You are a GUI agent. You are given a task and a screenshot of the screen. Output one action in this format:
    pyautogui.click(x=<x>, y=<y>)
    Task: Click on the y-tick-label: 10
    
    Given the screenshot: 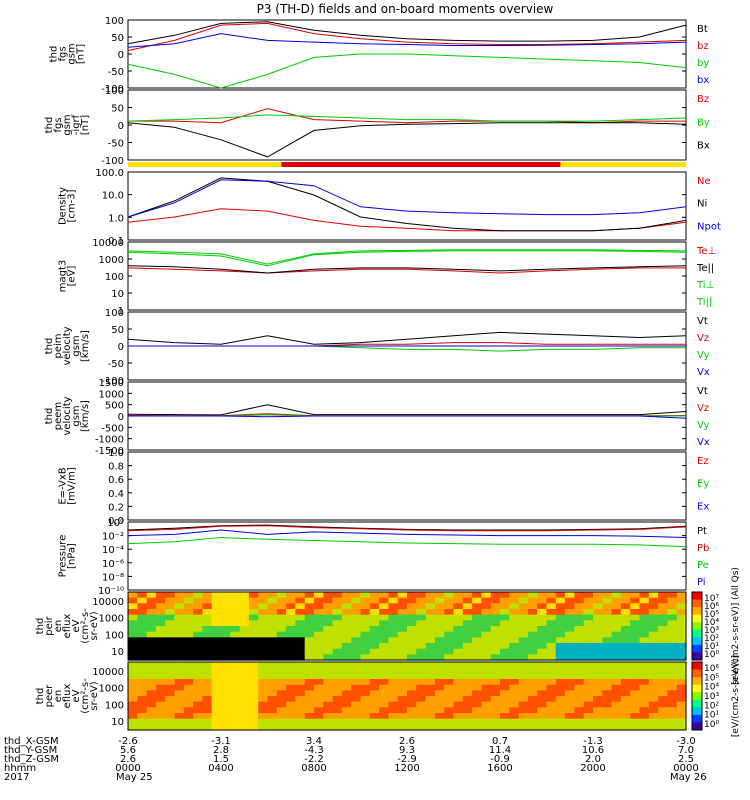 What is the action you would take?
    pyautogui.click(x=117, y=652)
    